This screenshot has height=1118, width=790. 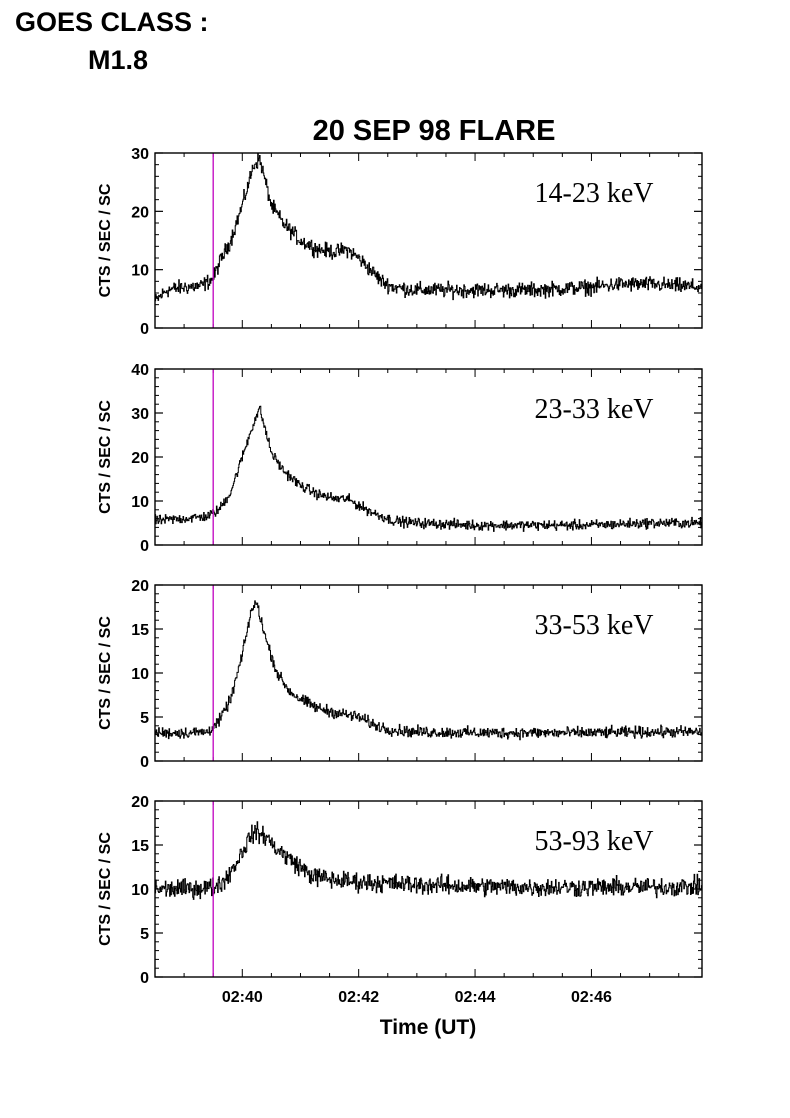 I want to click on x-tick-label: 02:46, so click(x=591, y=997).